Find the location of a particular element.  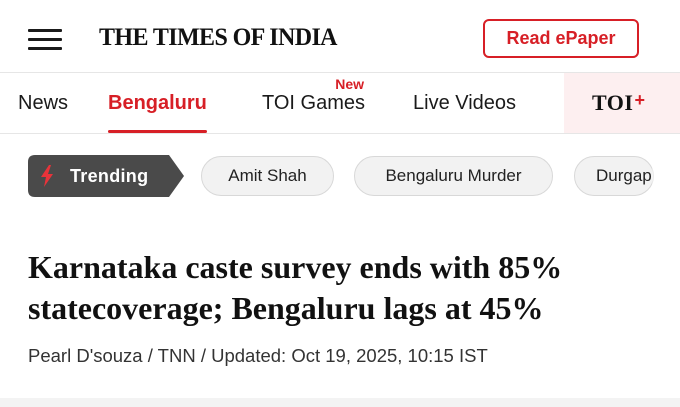

nav-item-label: Bengaluru is located at coordinates (157, 102).